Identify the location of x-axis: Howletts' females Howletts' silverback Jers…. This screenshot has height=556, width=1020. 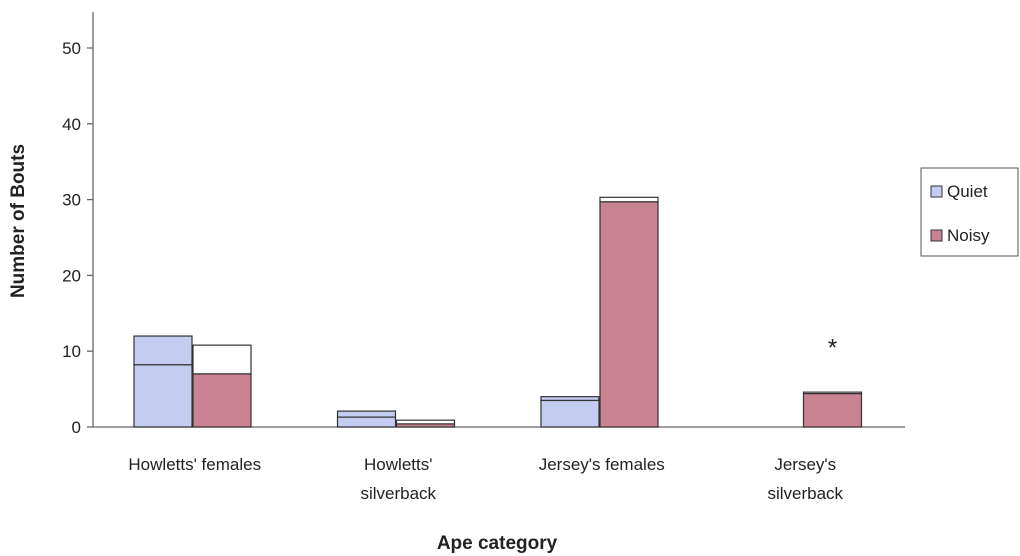
(499, 464).